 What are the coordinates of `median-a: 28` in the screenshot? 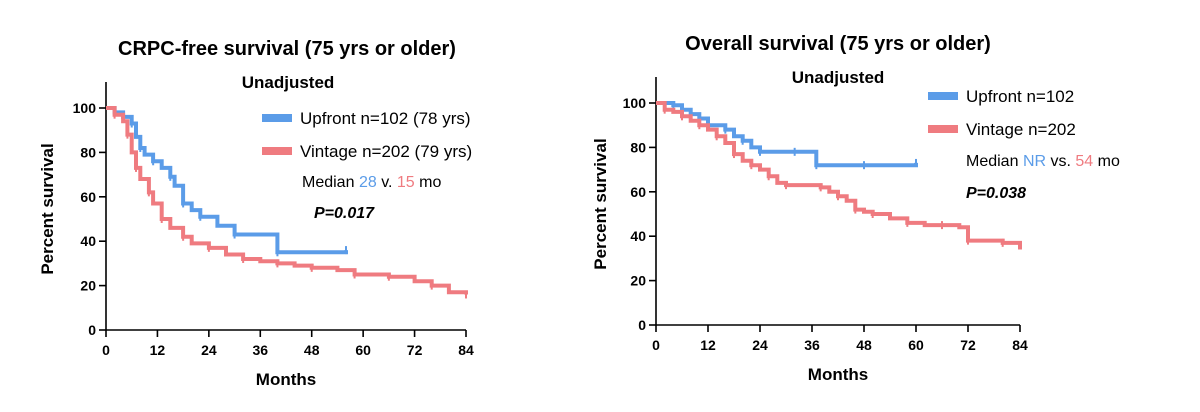 It's located at (368, 182).